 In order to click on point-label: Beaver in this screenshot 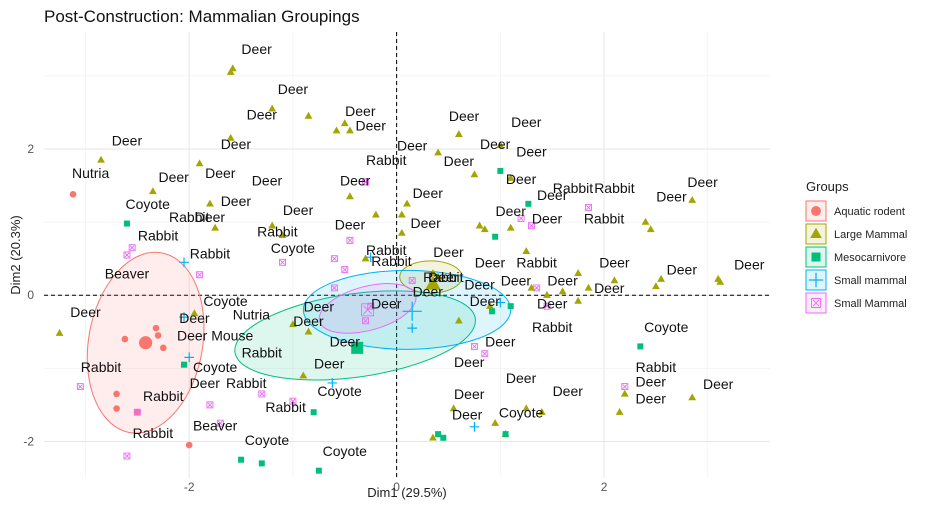, I will do `click(127, 273)`.